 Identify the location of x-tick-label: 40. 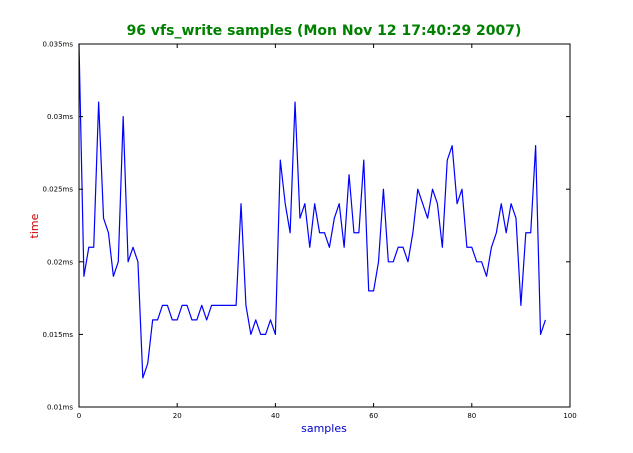
(275, 416).